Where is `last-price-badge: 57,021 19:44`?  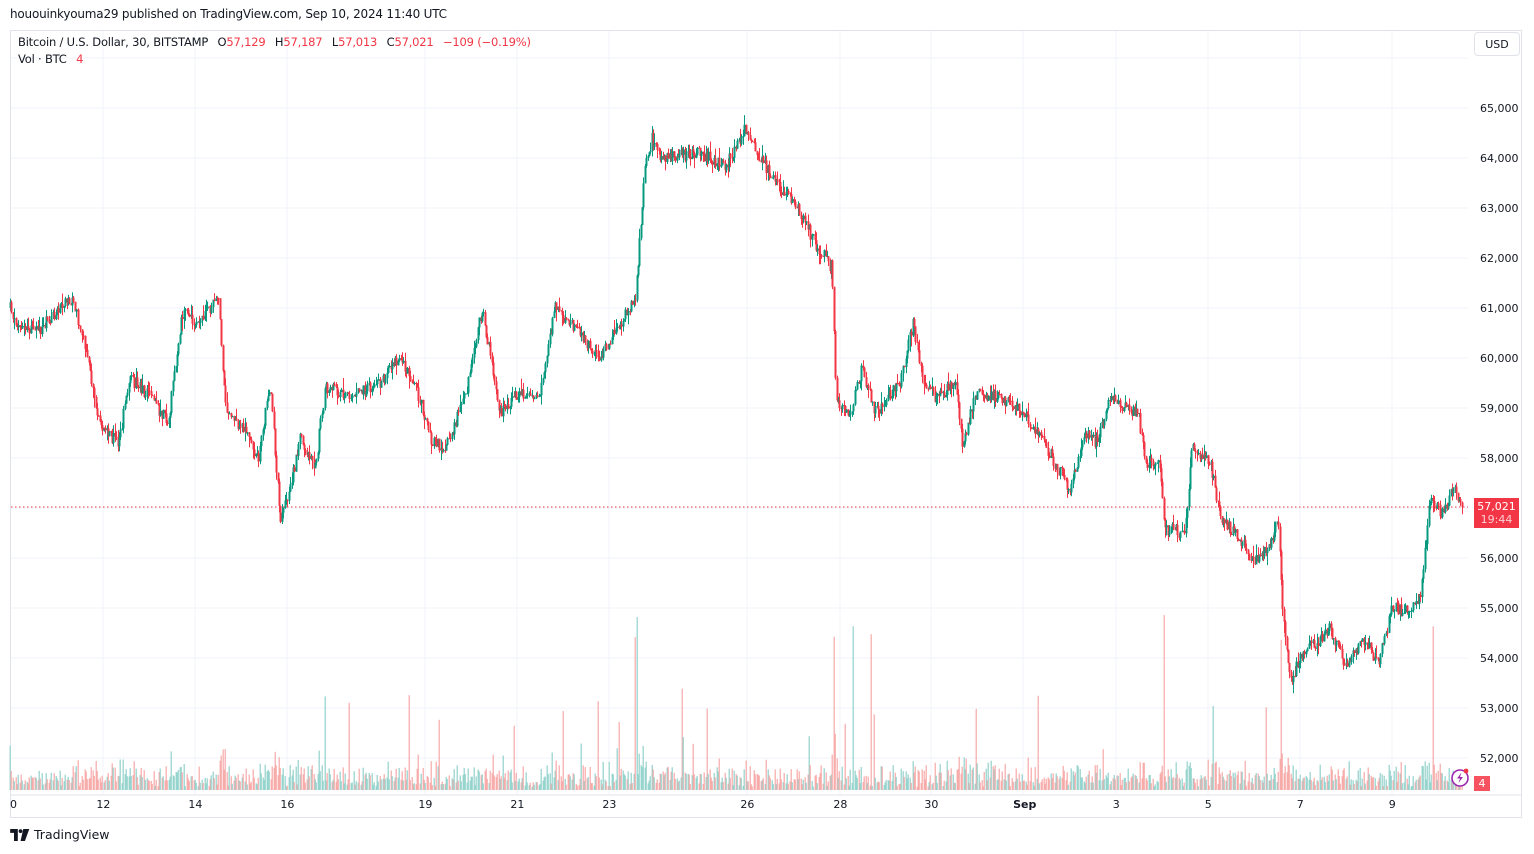 last-price-badge: 57,021 19:44 is located at coordinates (1496, 513).